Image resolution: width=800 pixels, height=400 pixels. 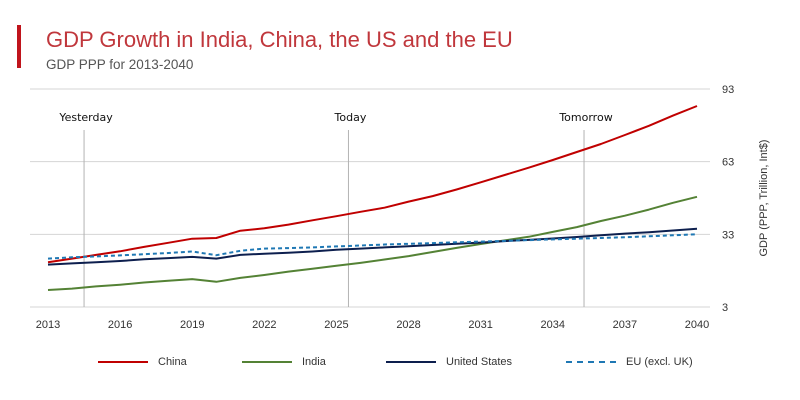 I want to click on x-tick-label: 2013, so click(x=48, y=325).